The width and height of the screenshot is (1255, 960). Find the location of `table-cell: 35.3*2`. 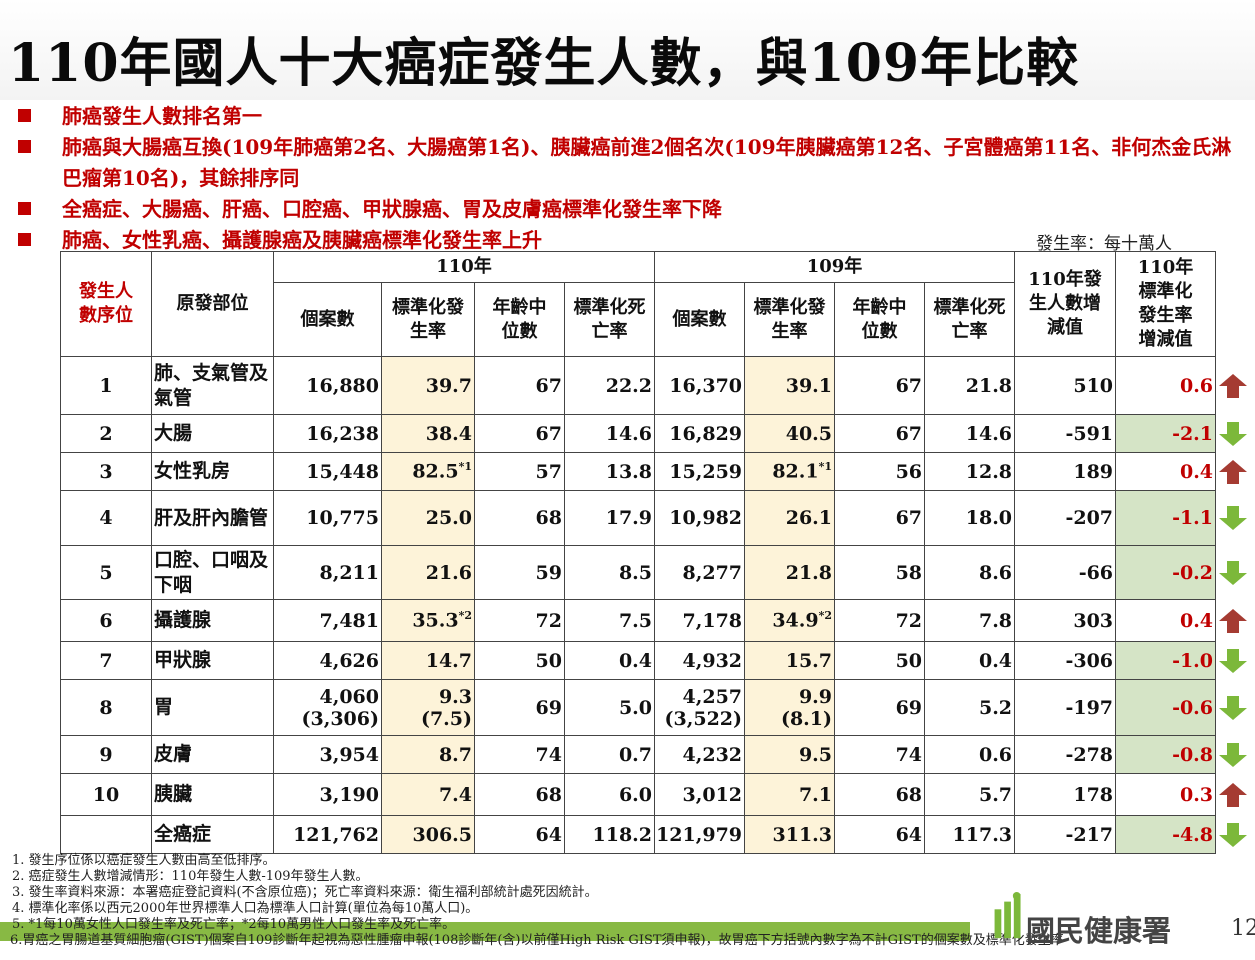

table-cell: 35.3*2 is located at coordinates (428, 620).